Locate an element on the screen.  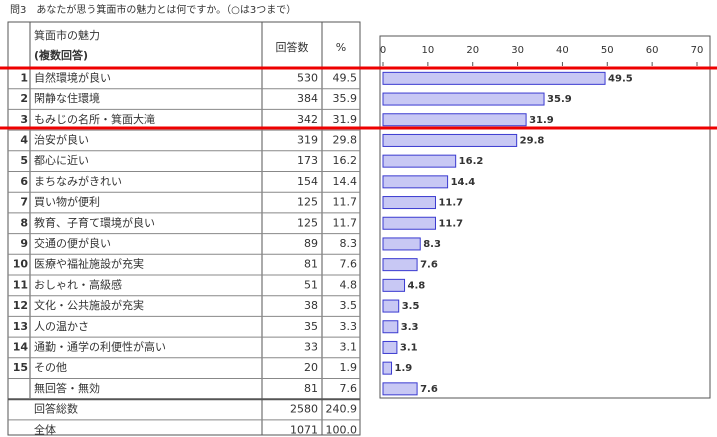
x-tick-label: 60 is located at coordinates (652, 50).